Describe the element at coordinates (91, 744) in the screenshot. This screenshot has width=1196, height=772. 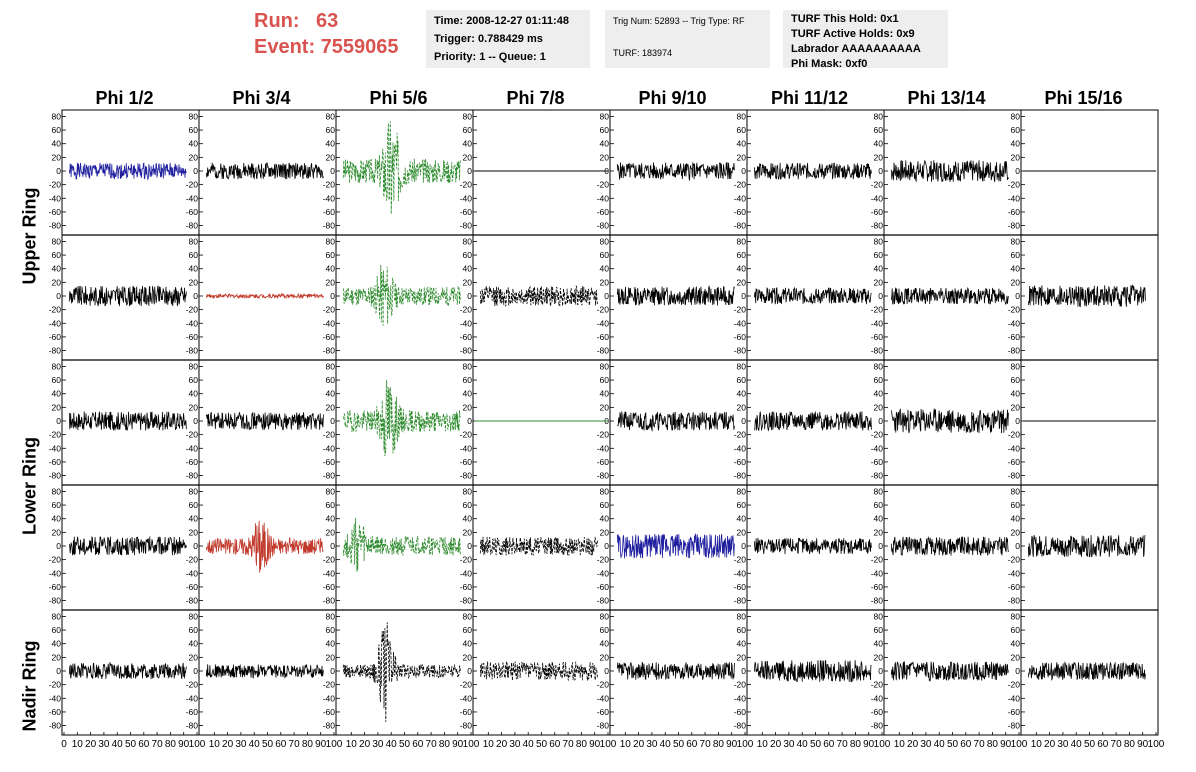
I see `x-tick-label: 20` at that location.